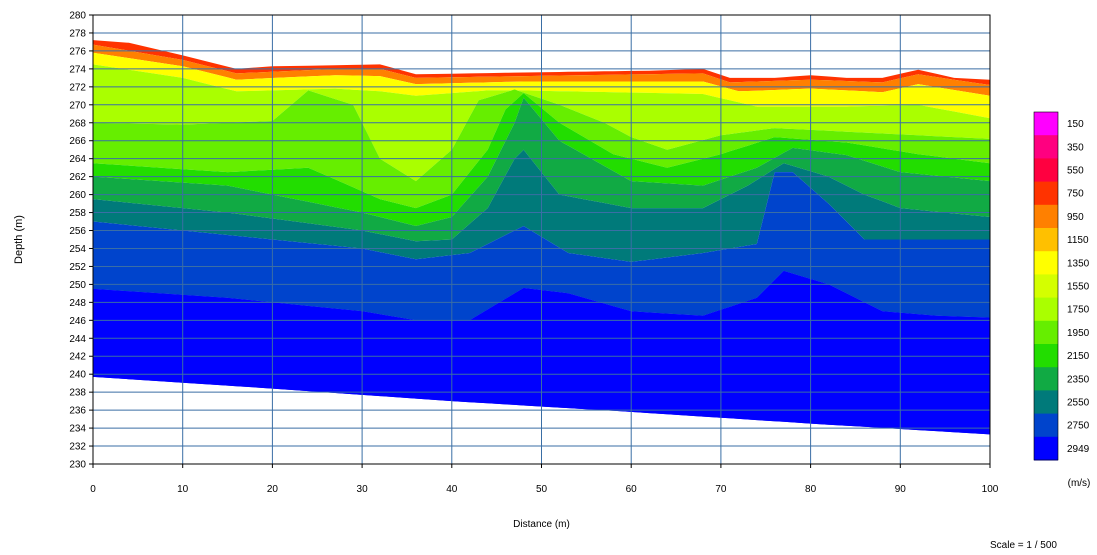 The width and height of the screenshot is (1097, 555). What do you see at coordinates (77, 465) in the screenshot?
I see `y-tick-label: 230` at bounding box center [77, 465].